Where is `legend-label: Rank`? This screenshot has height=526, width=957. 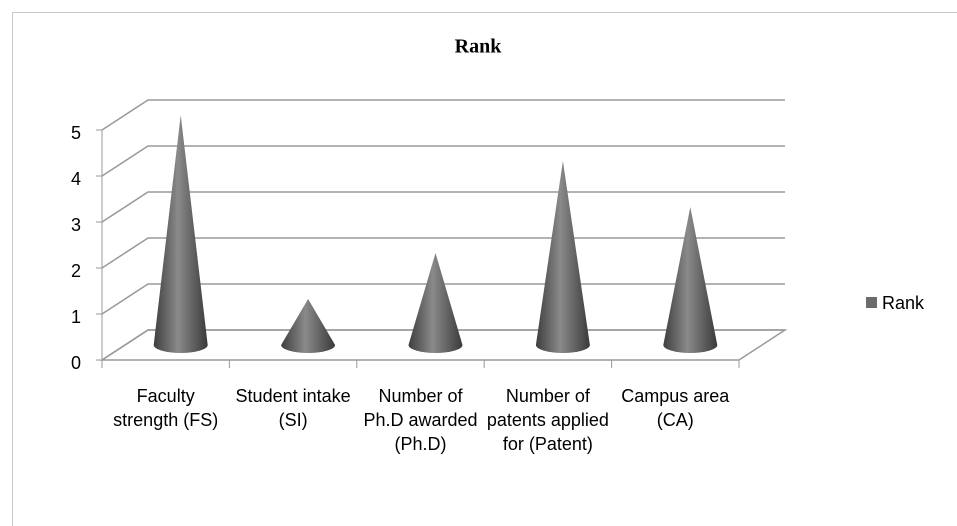 legend-label: Rank is located at coordinates (903, 303).